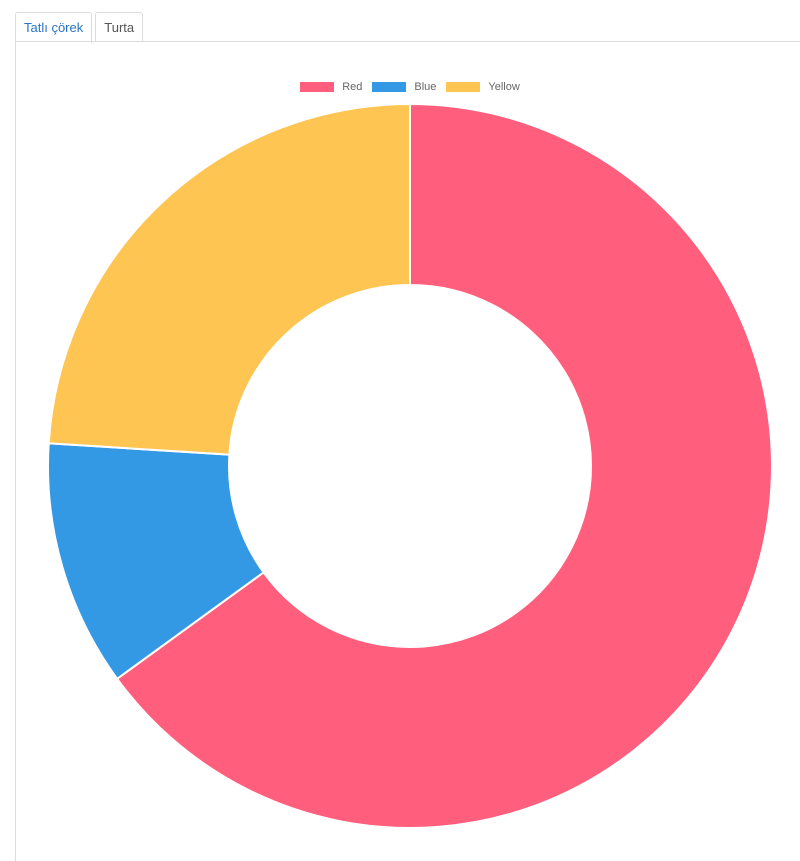 The height and width of the screenshot is (861, 800). Describe the element at coordinates (504, 87) in the screenshot. I see `legend-label-yellow: Yellow` at that location.